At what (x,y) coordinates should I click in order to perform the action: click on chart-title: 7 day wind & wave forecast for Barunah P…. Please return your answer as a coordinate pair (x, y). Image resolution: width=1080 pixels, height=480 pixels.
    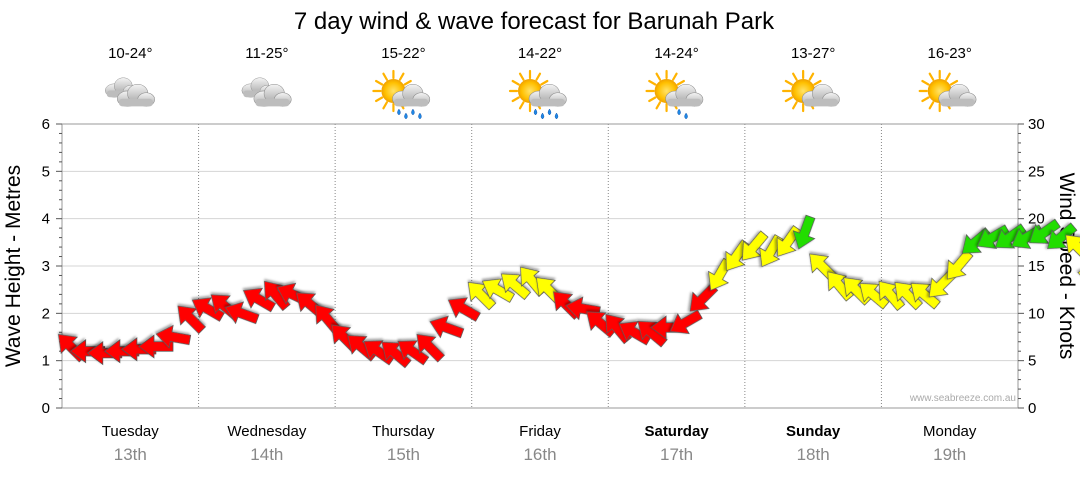
    Looking at the image, I should click on (534, 21).